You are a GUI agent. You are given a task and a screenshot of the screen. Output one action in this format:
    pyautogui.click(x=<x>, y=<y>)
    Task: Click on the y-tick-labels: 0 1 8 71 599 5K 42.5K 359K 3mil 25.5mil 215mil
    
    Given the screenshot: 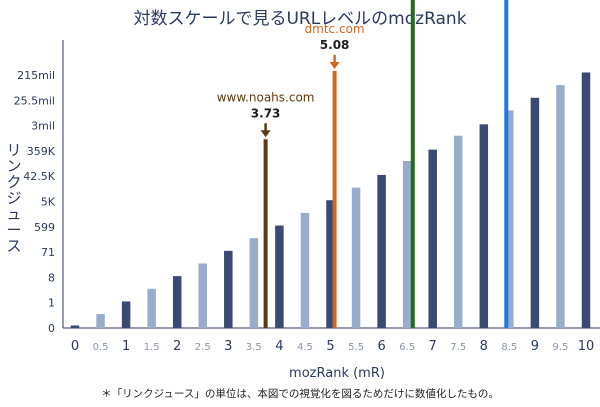 What is the action you would take?
    pyautogui.click(x=35, y=202)
    